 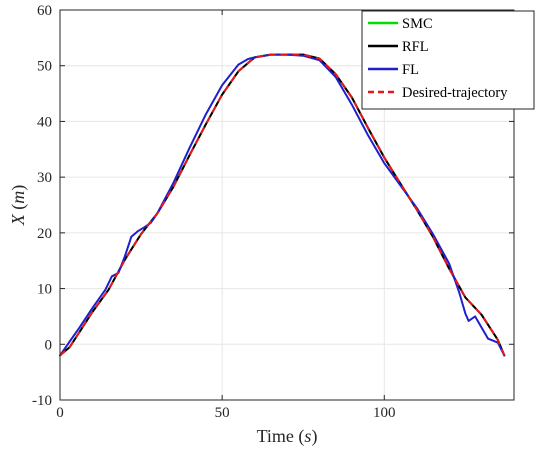 I want to click on legend: SMC RFL FL Desired-trajectory, so click(x=448, y=60).